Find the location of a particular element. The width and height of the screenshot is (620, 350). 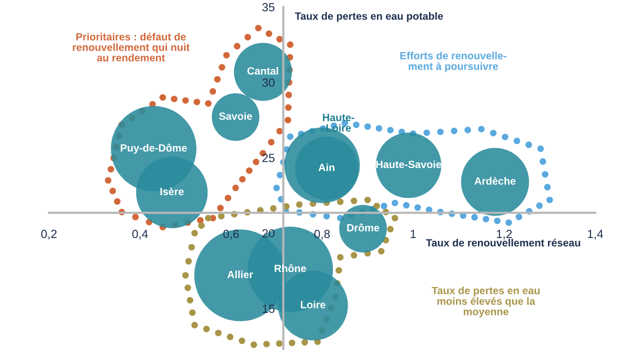

annotation: Taux de pertes en eau moins élevés que la moyenne is located at coordinates (486, 302).